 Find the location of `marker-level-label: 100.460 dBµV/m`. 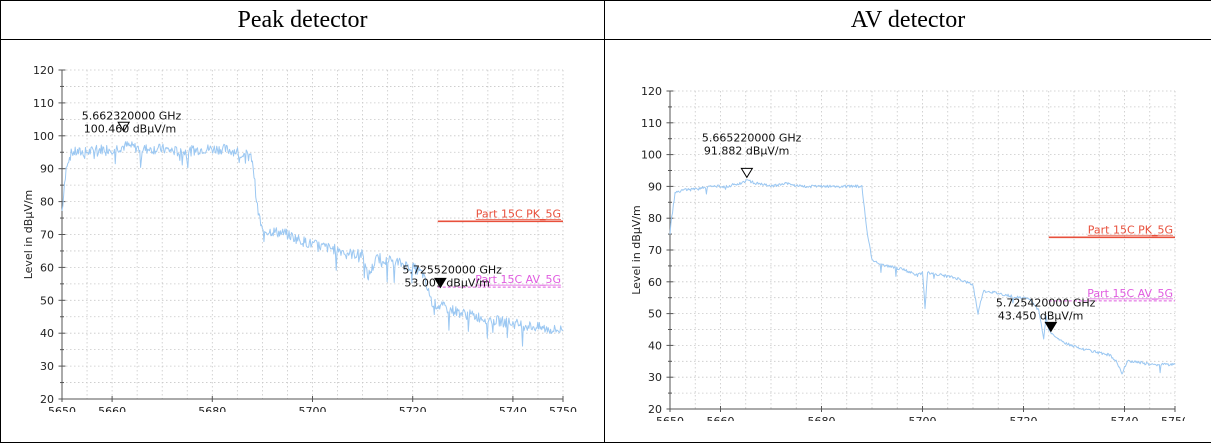

marker-level-label: 100.460 dBµV/m is located at coordinates (130, 128).